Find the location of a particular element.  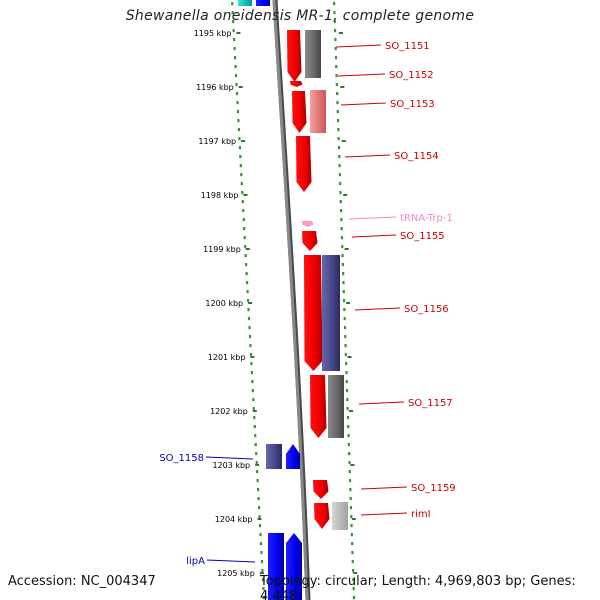

gene-arrow-so1156 is located at coordinates (313, 313).